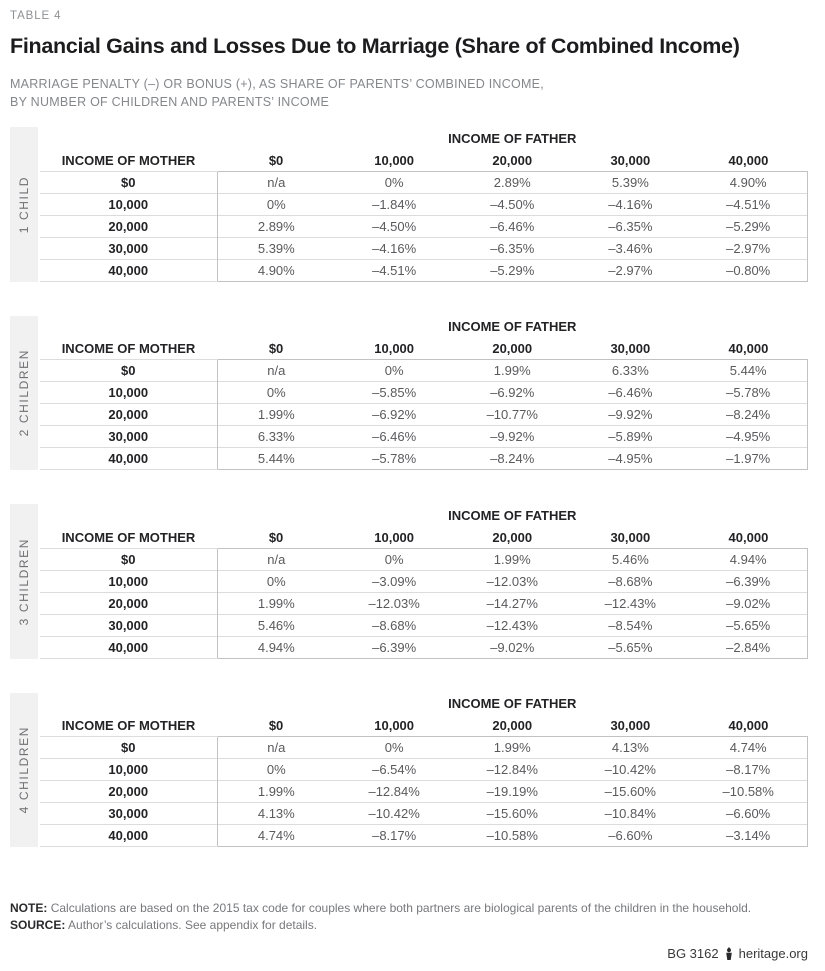  What do you see at coordinates (512, 769) in the screenshot?
I see `penalty-value-cell: –12.84%` at bounding box center [512, 769].